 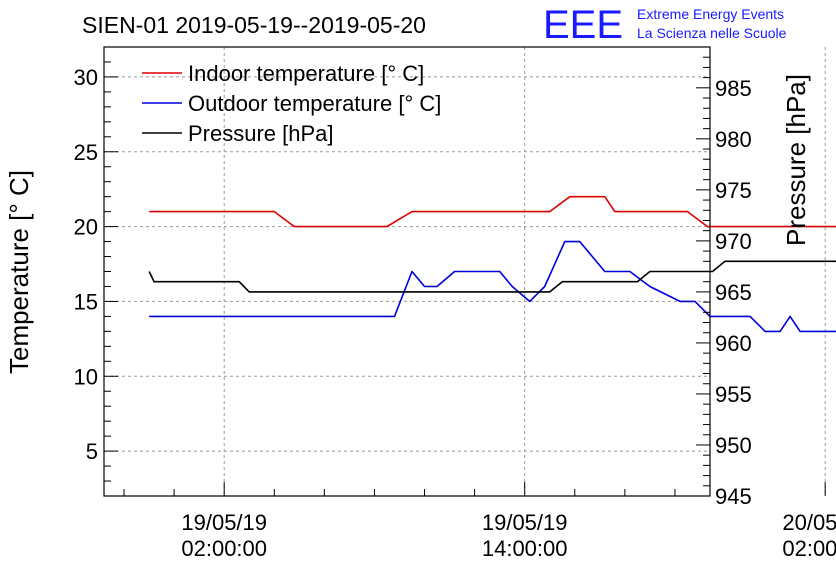 What do you see at coordinates (796, 160) in the screenshot?
I see `y-axis-right-label: Pressure [hPa]` at bounding box center [796, 160].